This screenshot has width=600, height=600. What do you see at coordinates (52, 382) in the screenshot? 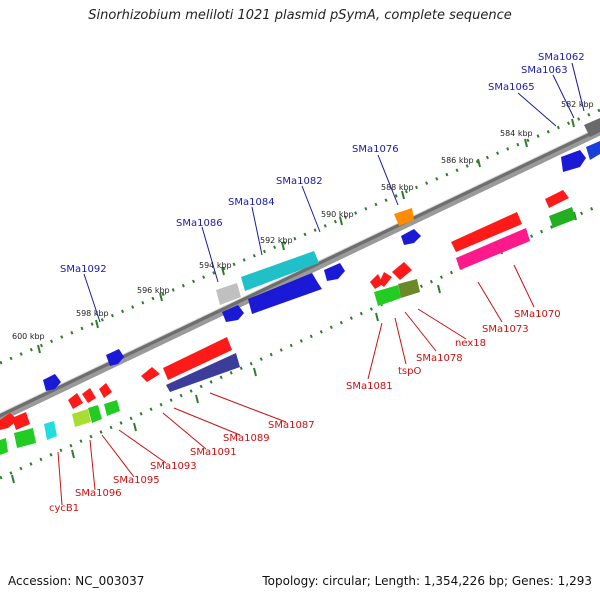
I see `gene-feature-smA1092-b` at bounding box center [52, 382].